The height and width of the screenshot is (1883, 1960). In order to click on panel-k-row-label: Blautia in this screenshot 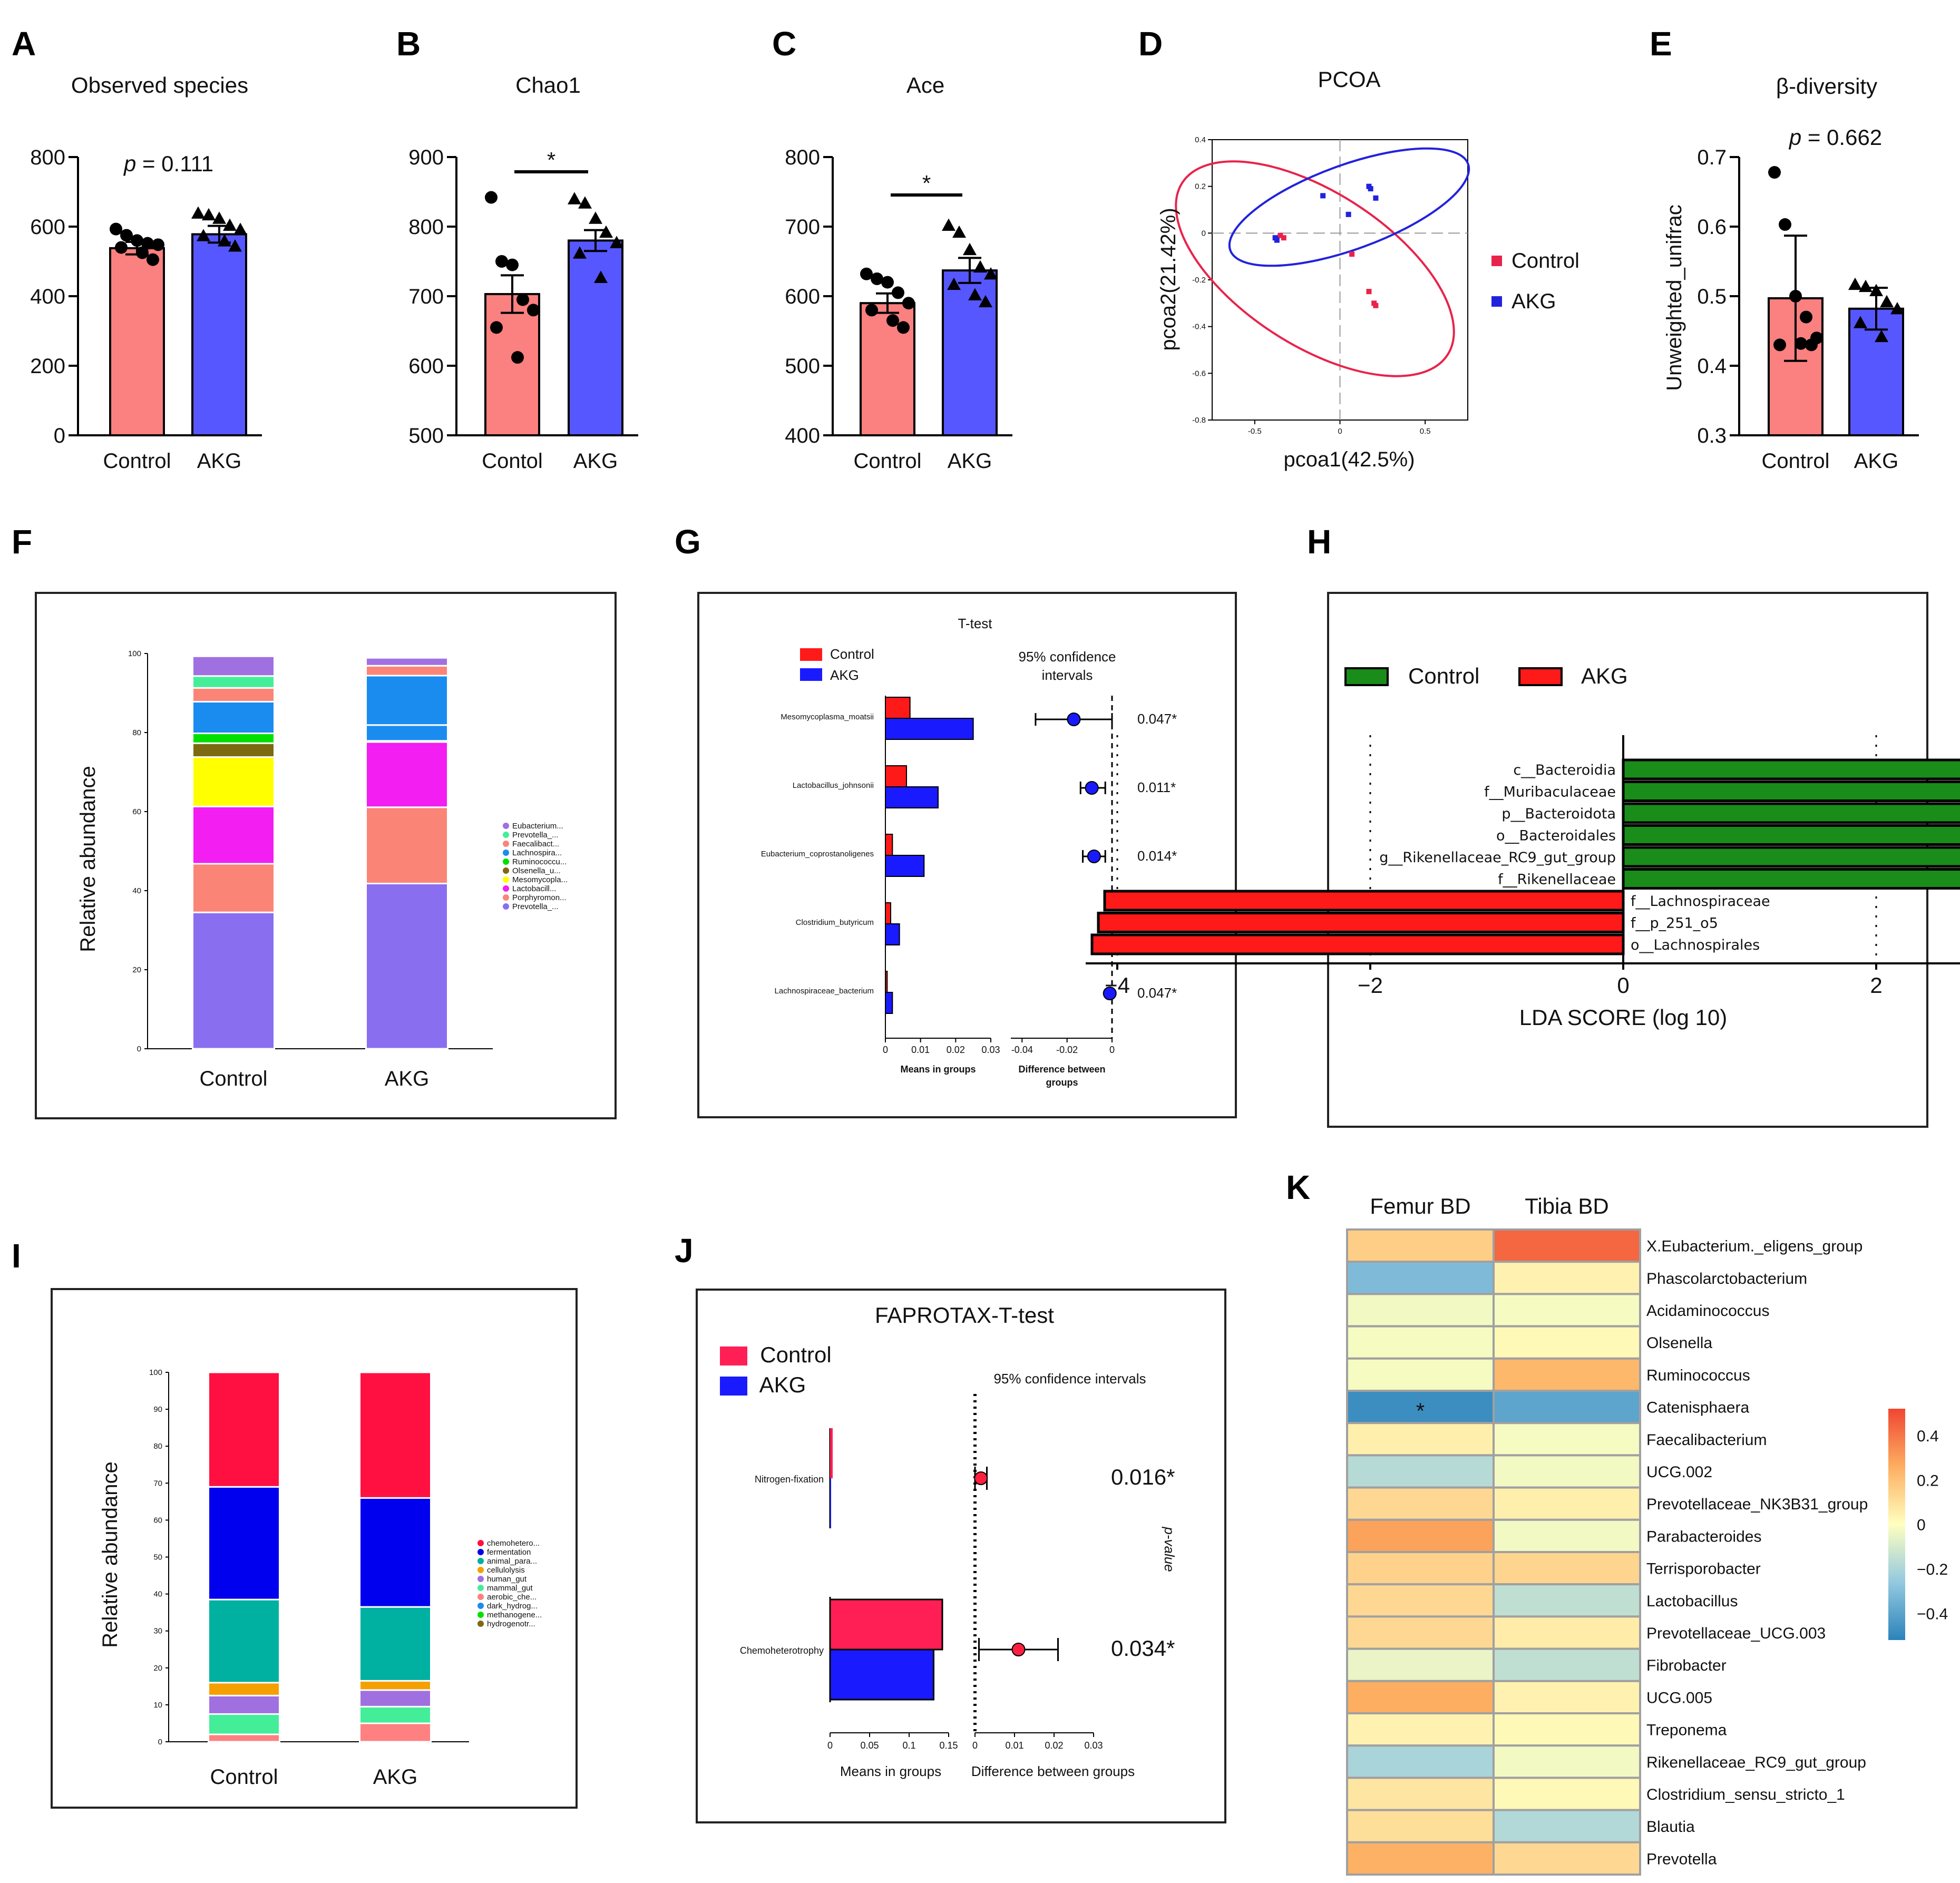, I will do `click(1670, 1827)`.